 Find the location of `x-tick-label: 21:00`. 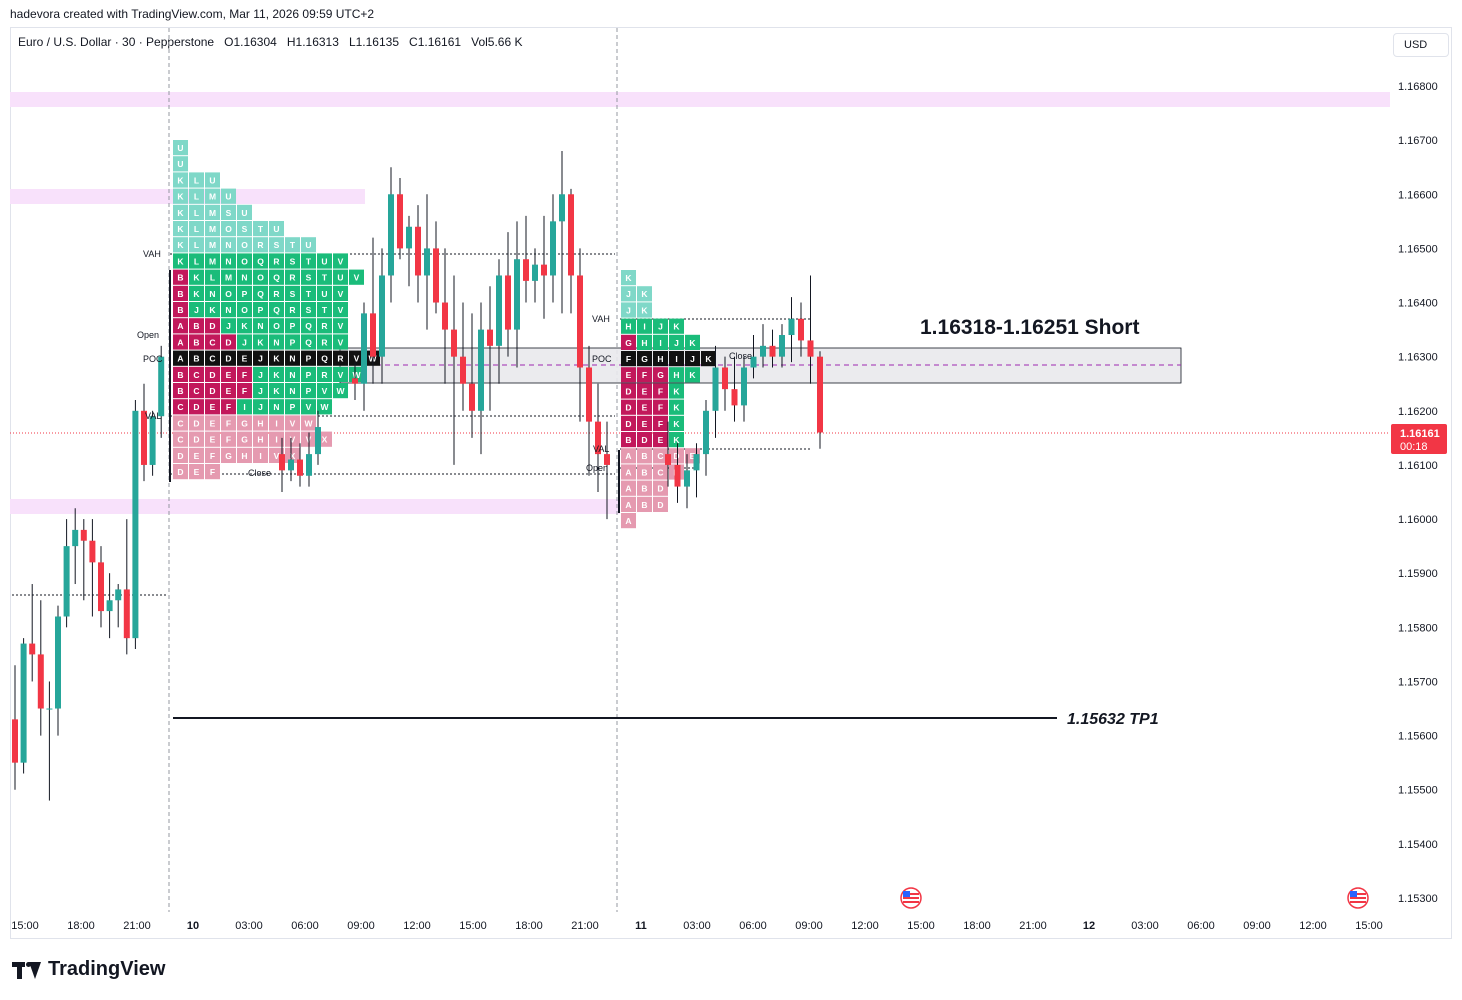

x-tick-label: 21:00 is located at coordinates (585, 926).